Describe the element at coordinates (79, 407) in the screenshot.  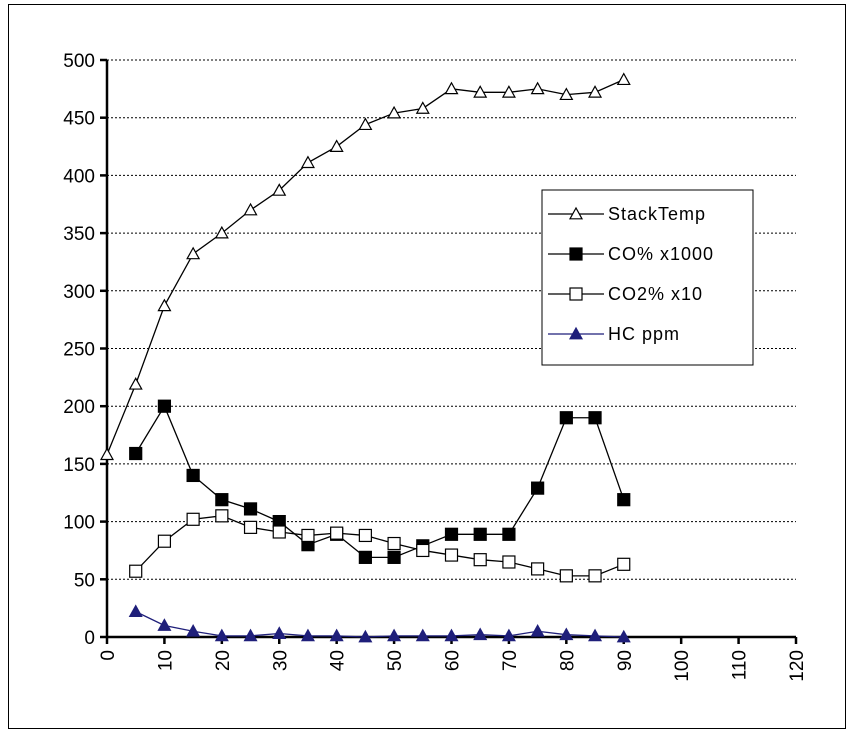
I see `y-tick-label-200: 200` at that location.